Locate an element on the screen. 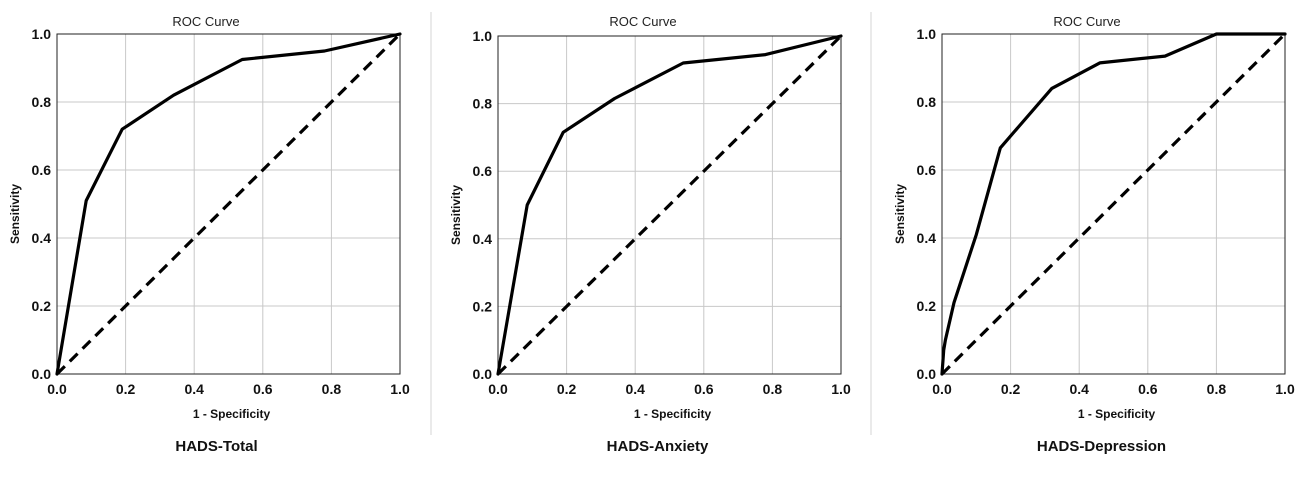  panel-caption: HADS-Total is located at coordinates (216, 446).